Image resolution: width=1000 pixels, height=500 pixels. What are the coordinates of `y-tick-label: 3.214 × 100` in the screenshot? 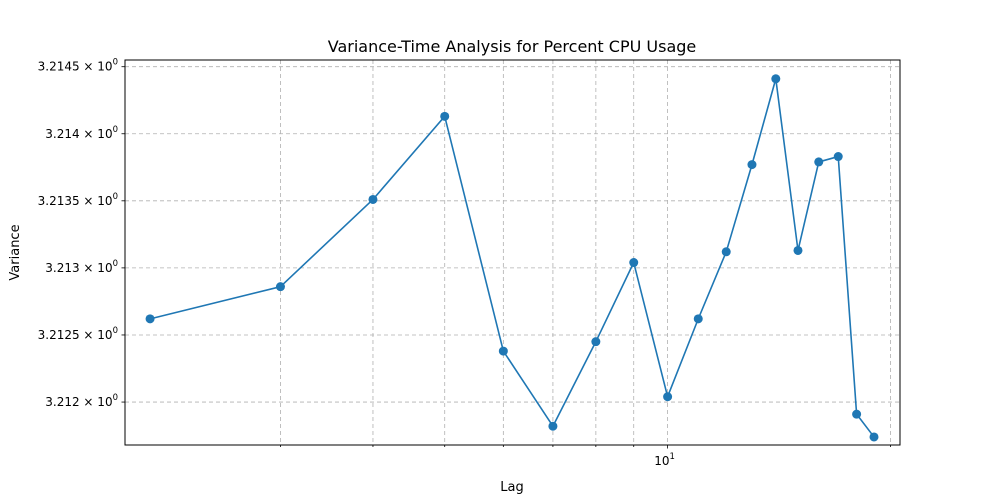 It's located at (81, 133).